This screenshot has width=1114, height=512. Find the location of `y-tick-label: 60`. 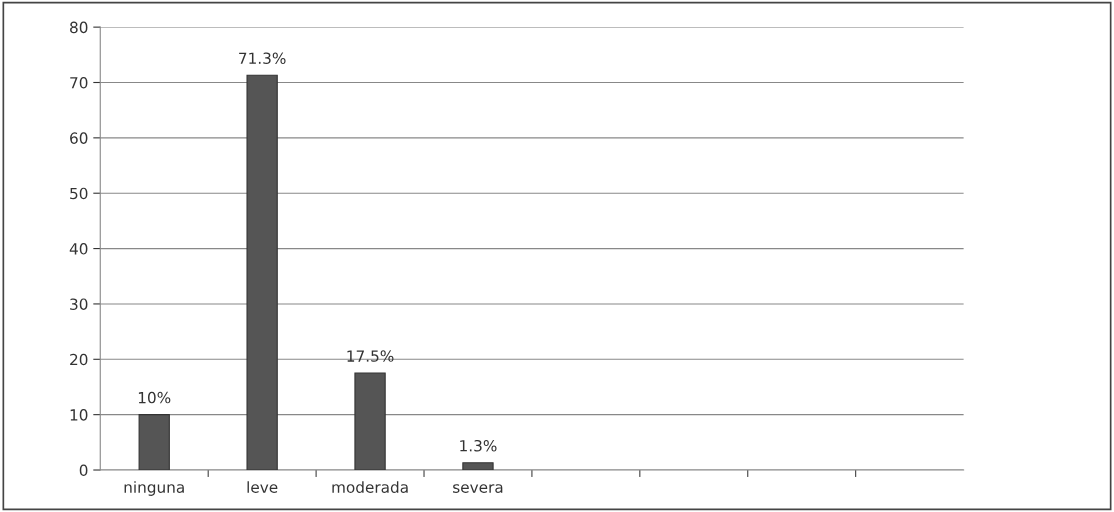

y-tick-label: 60 is located at coordinates (79, 138).